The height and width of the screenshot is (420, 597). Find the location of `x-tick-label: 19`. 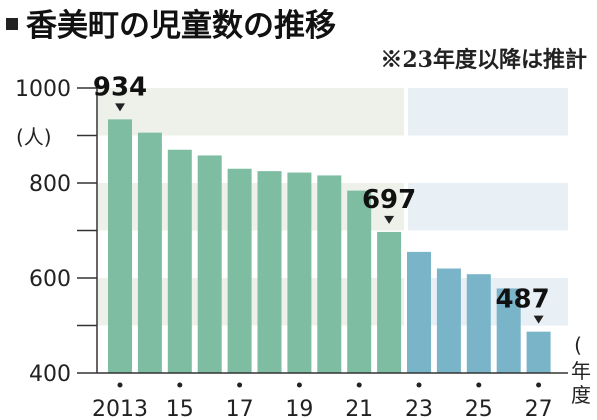

x-tick-label: 19 is located at coordinates (299, 408).